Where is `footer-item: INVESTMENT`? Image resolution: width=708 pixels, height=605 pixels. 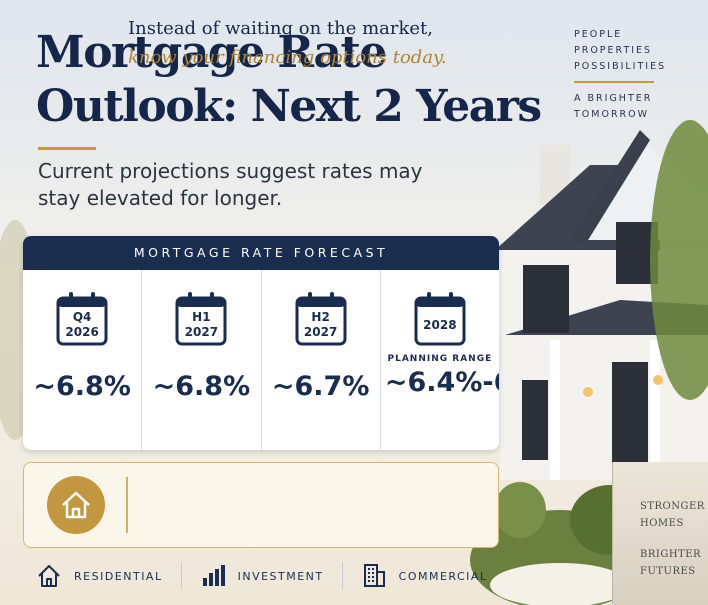
footer-item: INVESTMENT is located at coordinates (262, 576).